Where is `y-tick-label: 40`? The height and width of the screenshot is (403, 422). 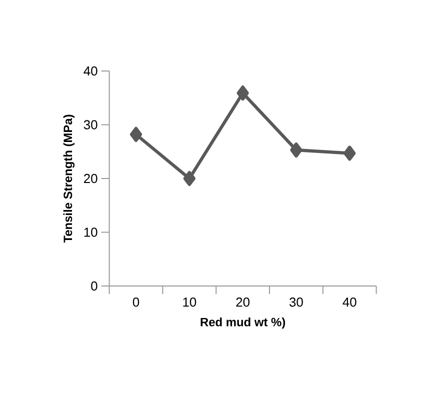 y-tick-label: 40 is located at coordinates (91, 71).